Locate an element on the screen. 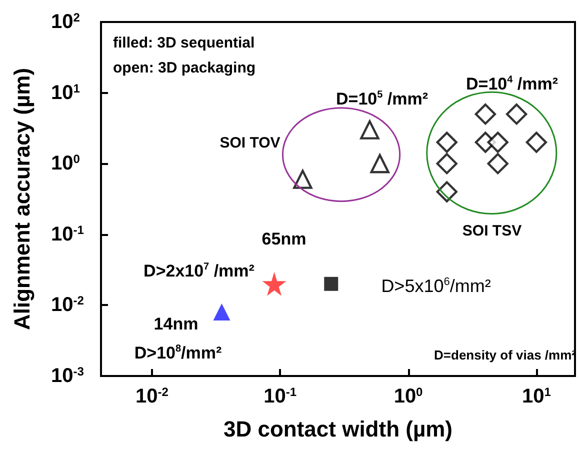 The image size is (579, 450). annotation: filled: 3D sequential is located at coordinates (184, 43).